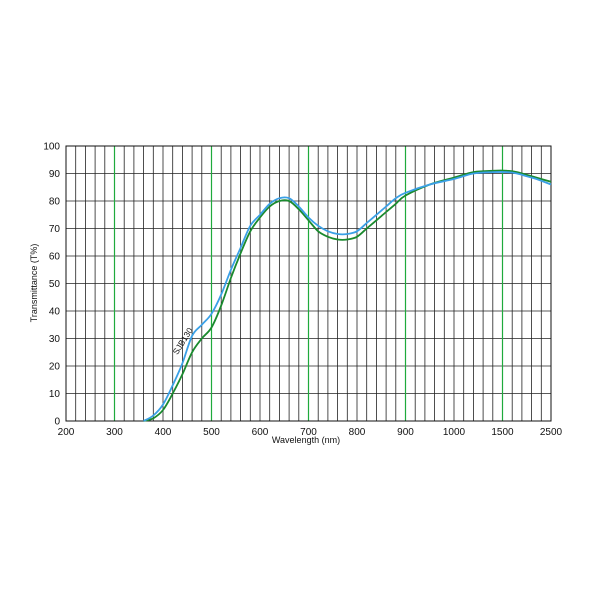  I want to click on x-tick-label: 700, so click(308, 432).